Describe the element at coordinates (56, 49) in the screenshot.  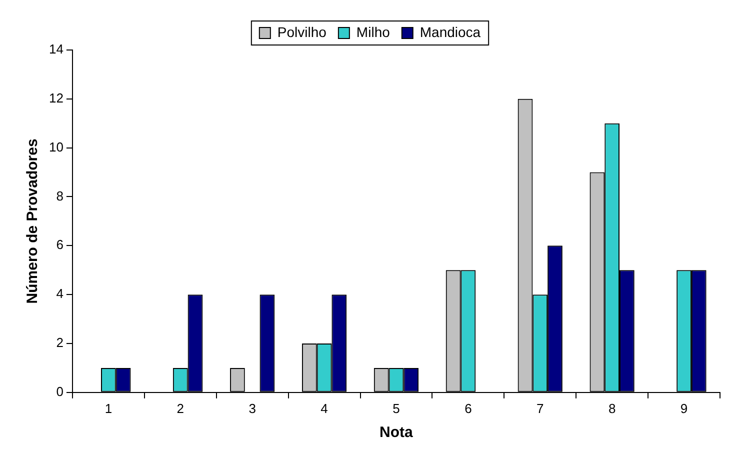
I see `y-tick-label: 14` at that location.